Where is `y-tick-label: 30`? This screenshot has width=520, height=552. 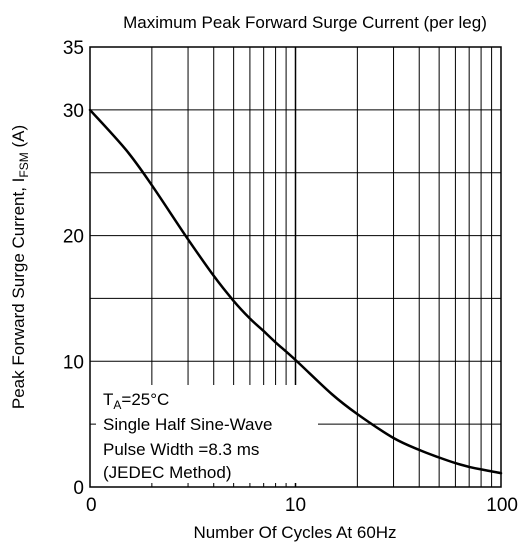 y-tick-label: 30 is located at coordinates (73, 111).